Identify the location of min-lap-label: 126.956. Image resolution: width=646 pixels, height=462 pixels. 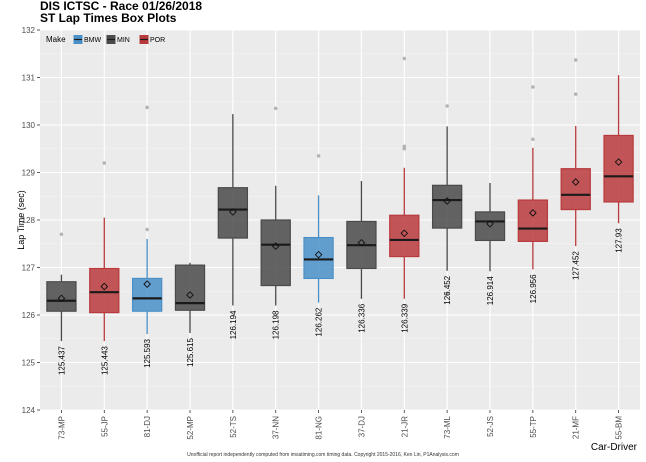
(533, 288).